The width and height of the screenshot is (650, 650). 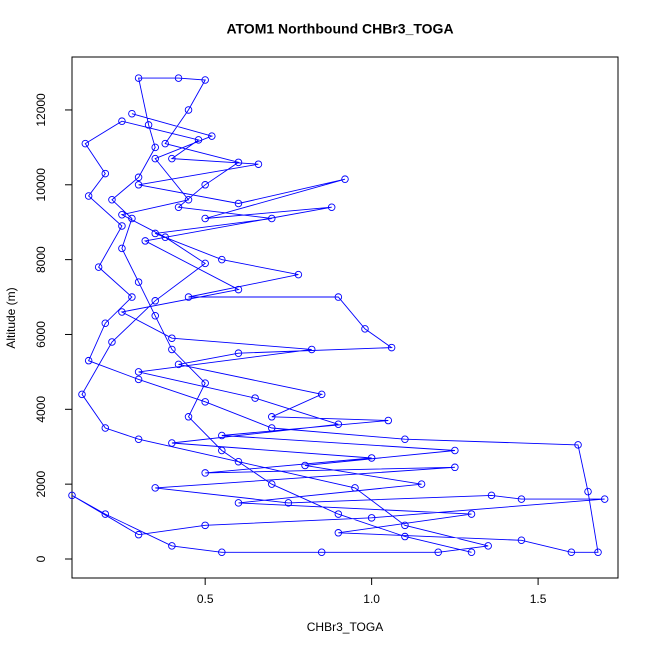 What do you see at coordinates (41, 558) in the screenshot?
I see `y-tick-label: 0` at bounding box center [41, 558].